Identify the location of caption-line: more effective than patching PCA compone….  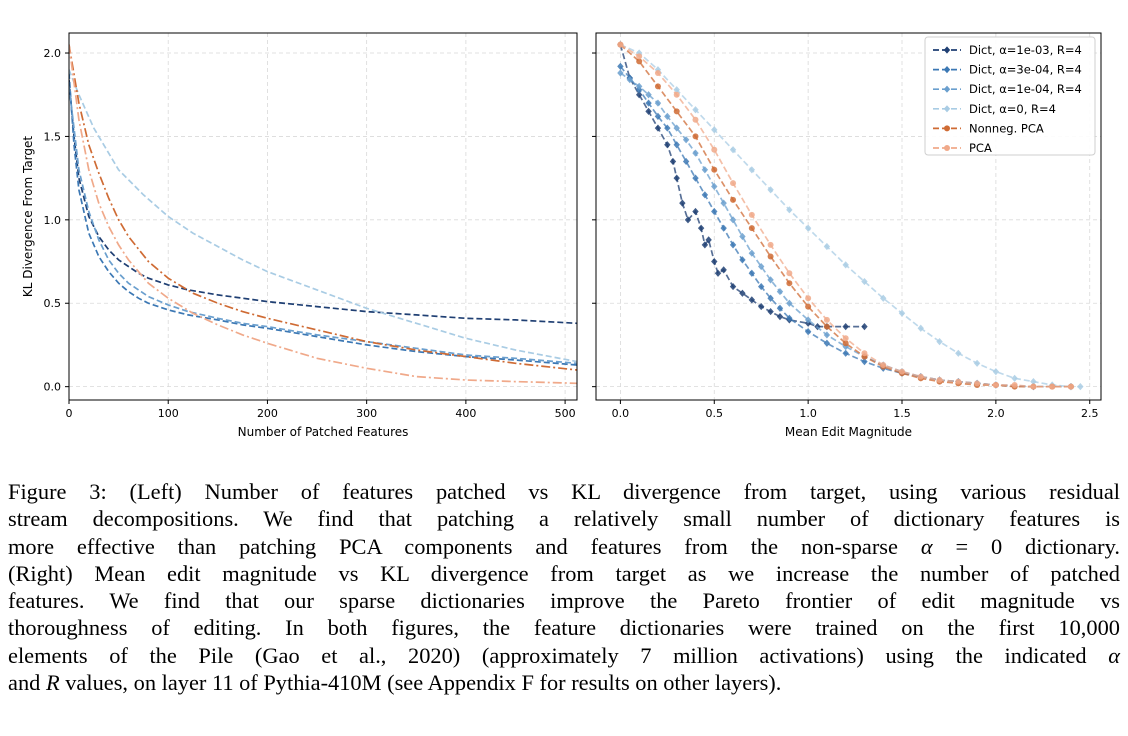
(564, 546).